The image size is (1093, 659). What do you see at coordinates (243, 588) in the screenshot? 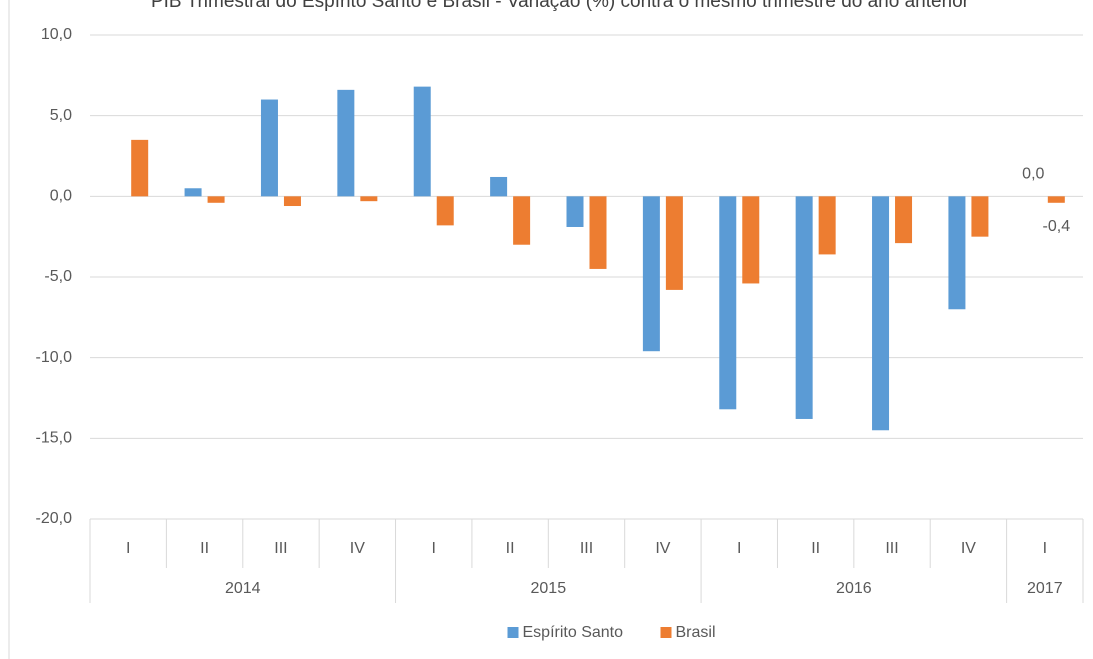
I see `x-group-label: 2014` at bounding box center [243, 588].